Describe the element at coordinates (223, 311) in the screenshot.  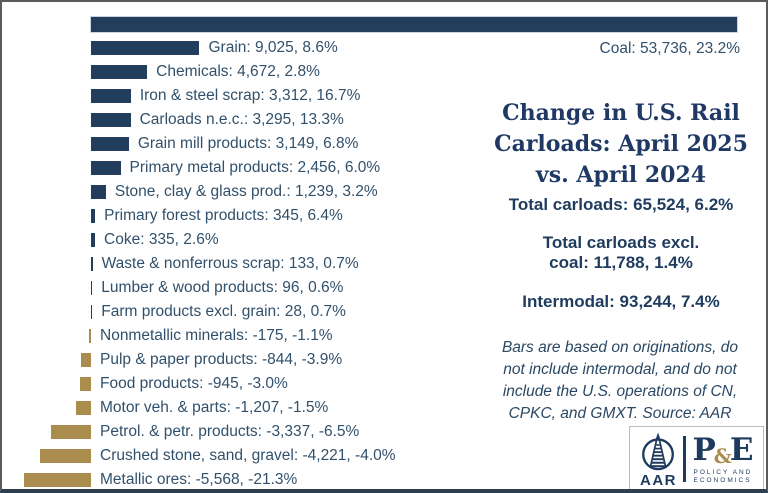
I see `bar-label: Farm products excl. grain: 28, 0.7%` at that location.